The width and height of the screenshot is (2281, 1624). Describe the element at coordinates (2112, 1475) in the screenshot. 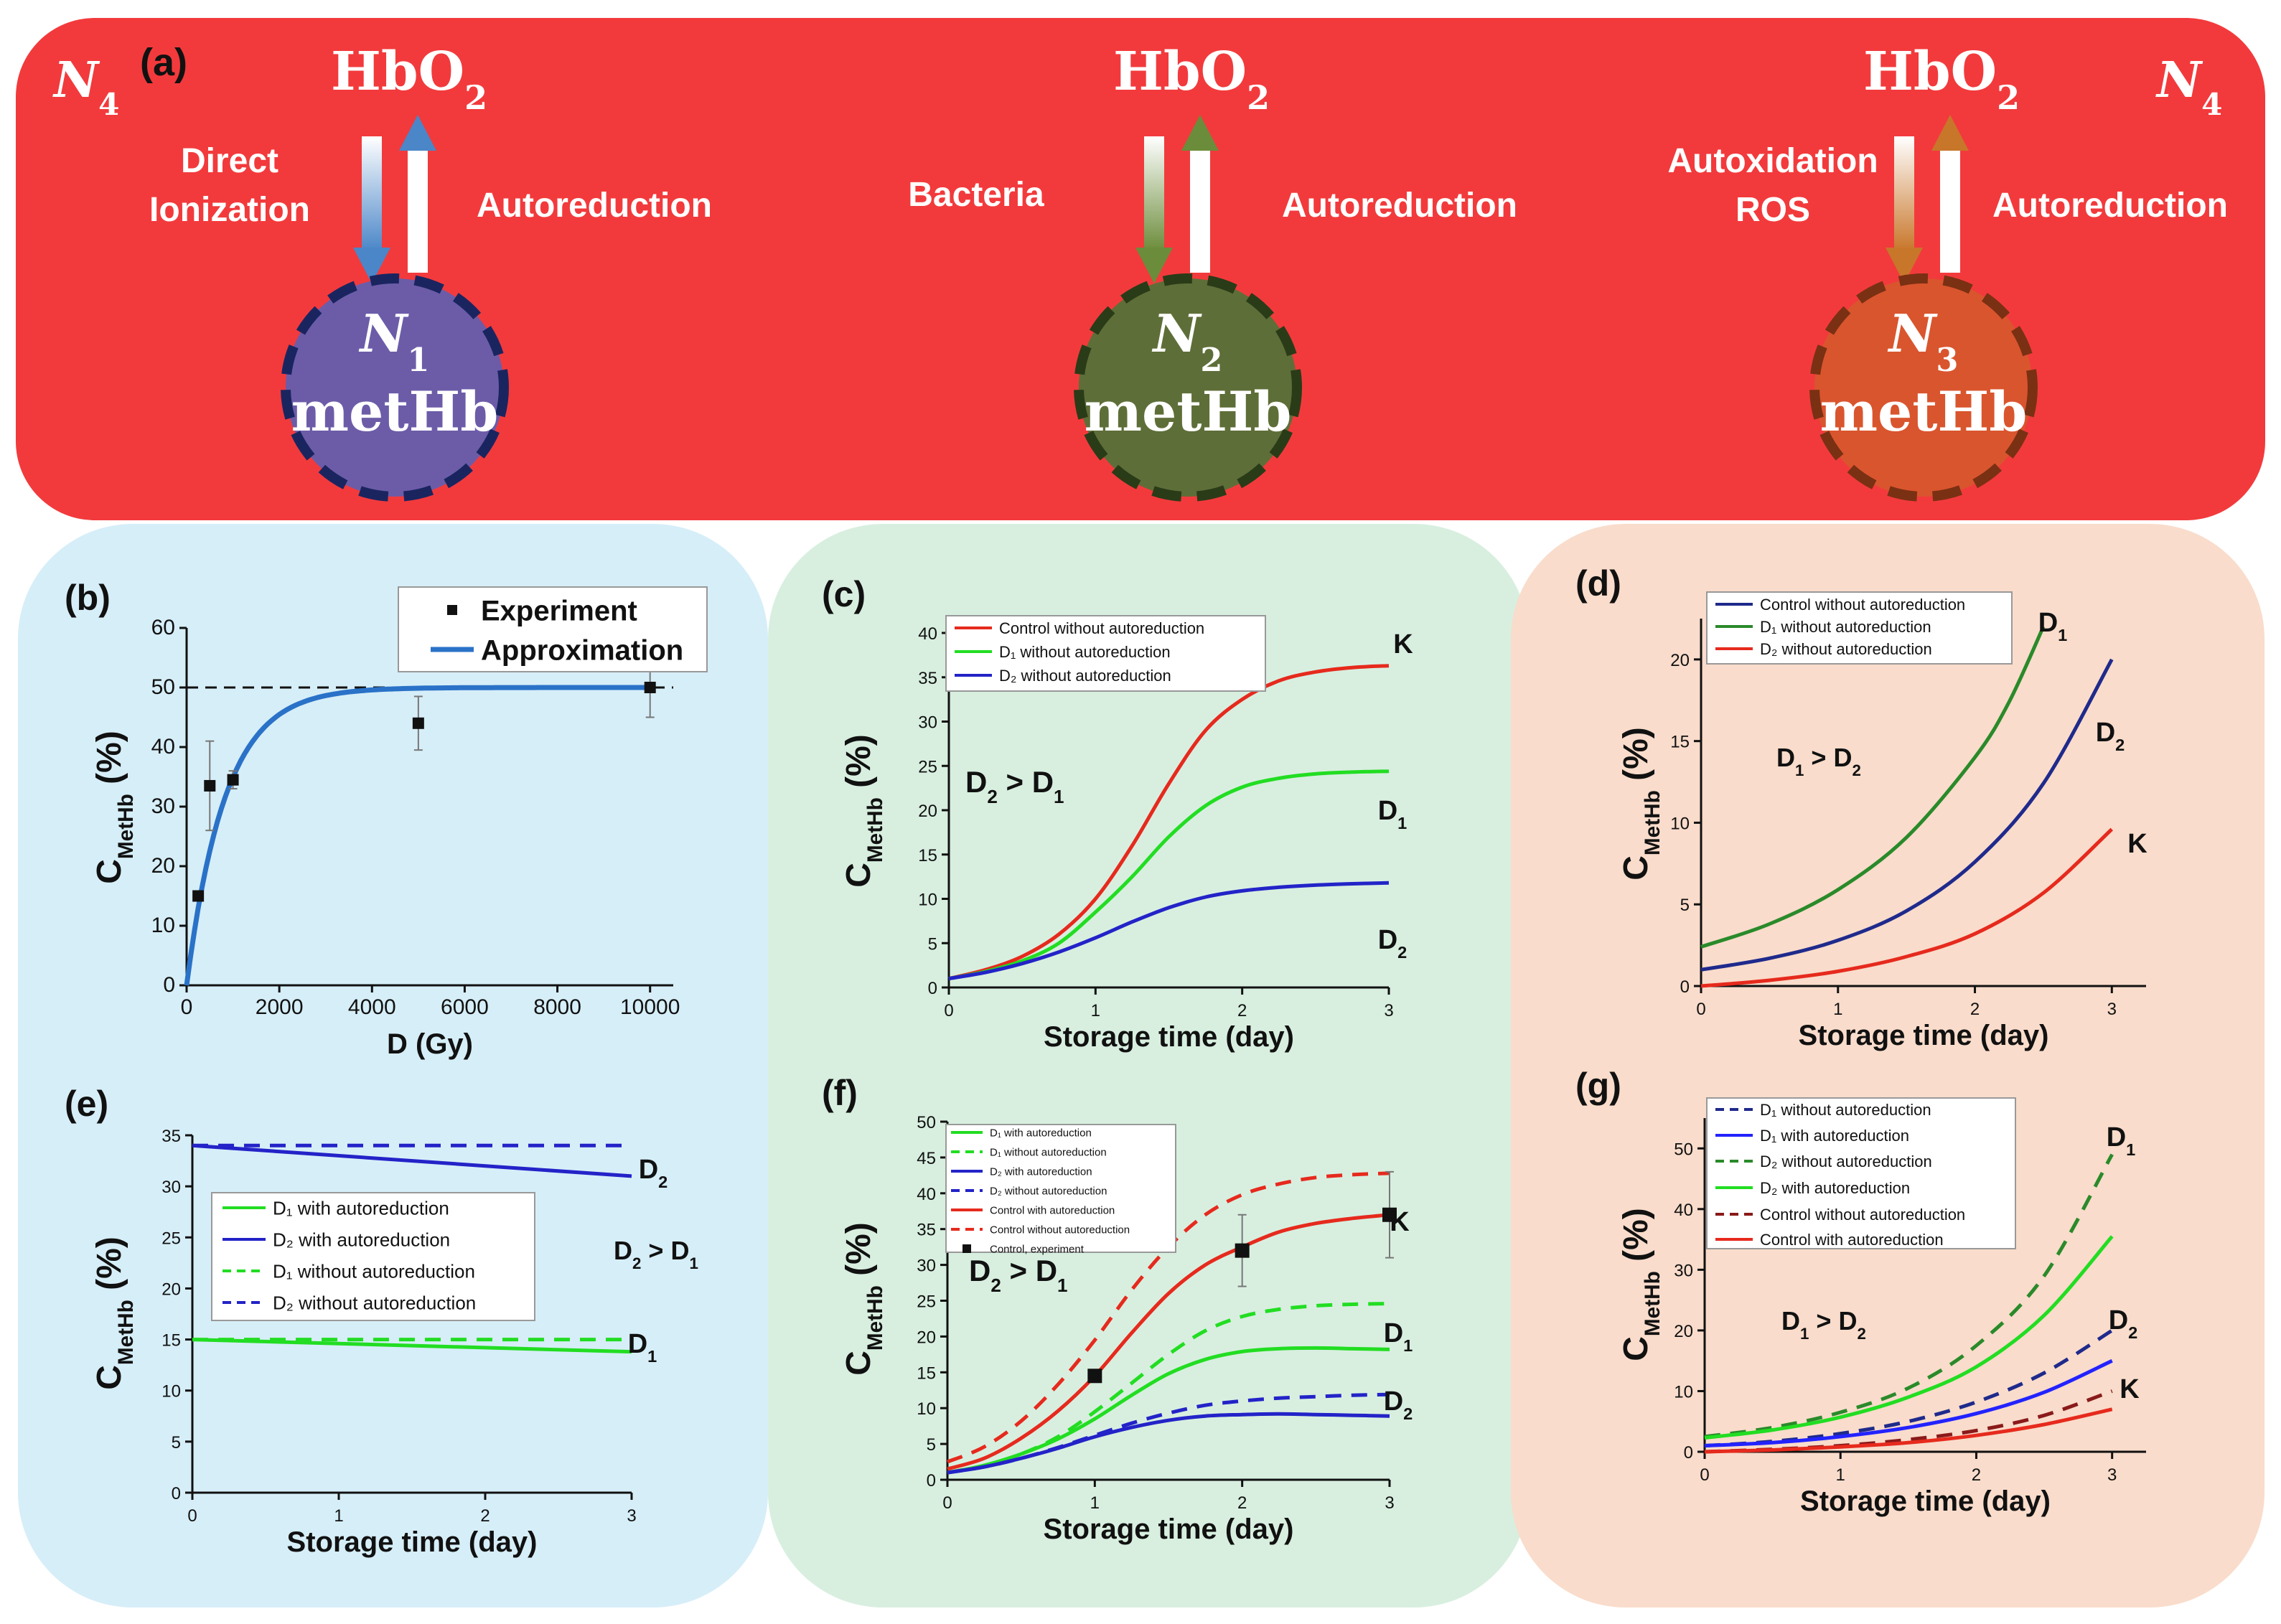

I see `x-tick-label-g-3: 3` at that location.